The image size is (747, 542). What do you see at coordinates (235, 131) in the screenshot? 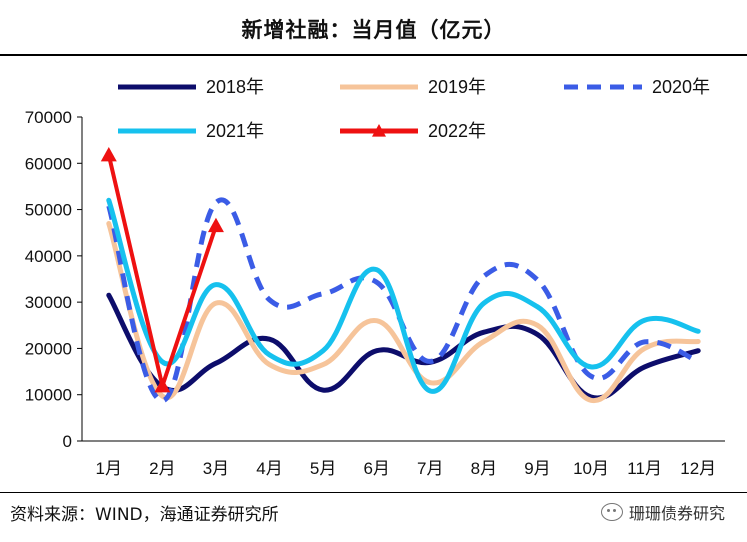
I see `legend-label-2021: 2021年` at bounding box center [235, 131].